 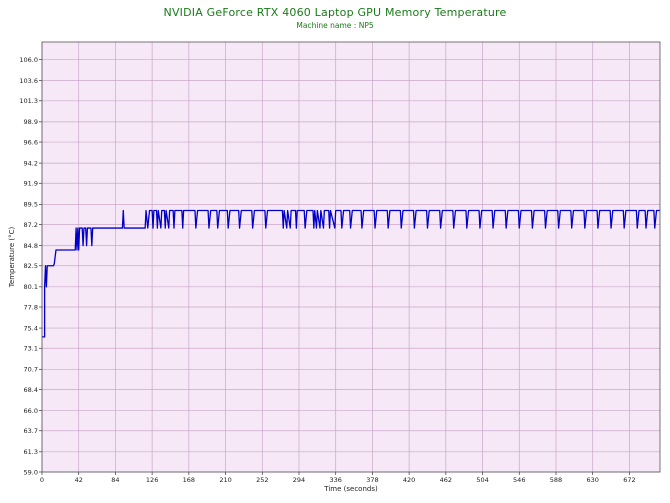 What do you see at coordinates (262, 480) in the screenshot?
I see `x-tick-label: 252` at bounding box center [262, 480].